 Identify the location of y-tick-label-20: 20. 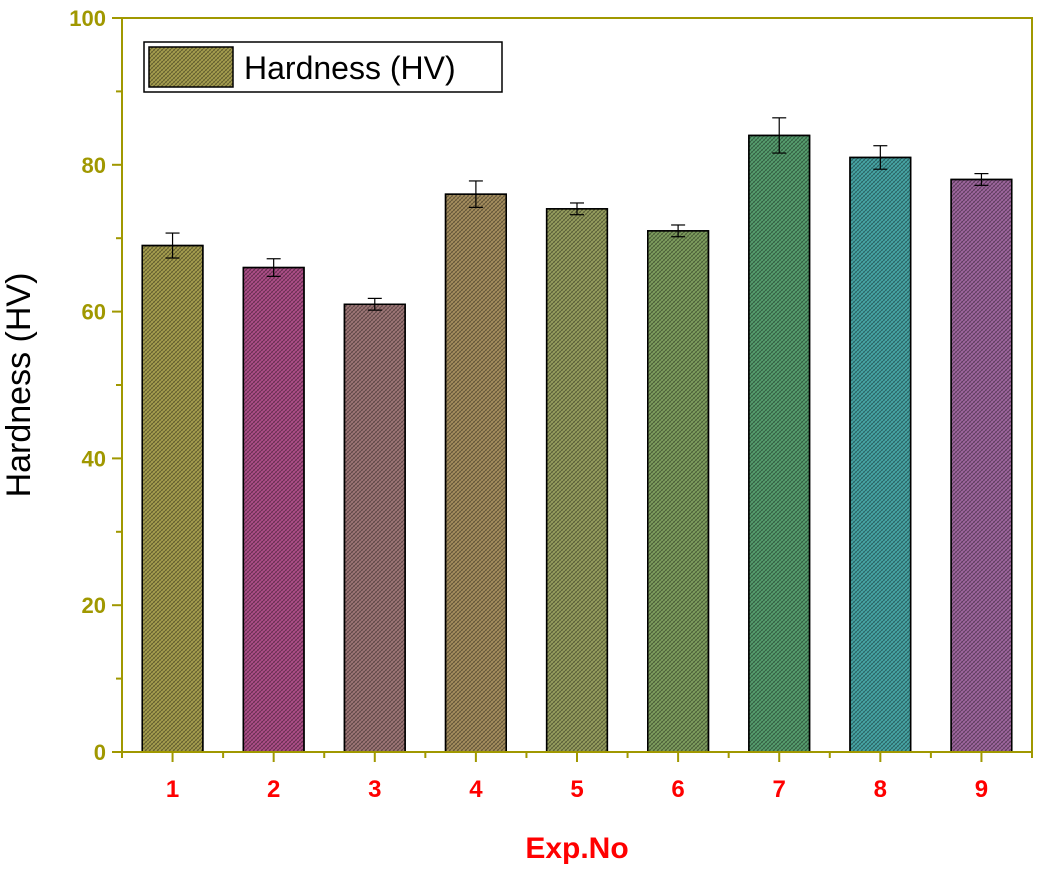
(94, 605).